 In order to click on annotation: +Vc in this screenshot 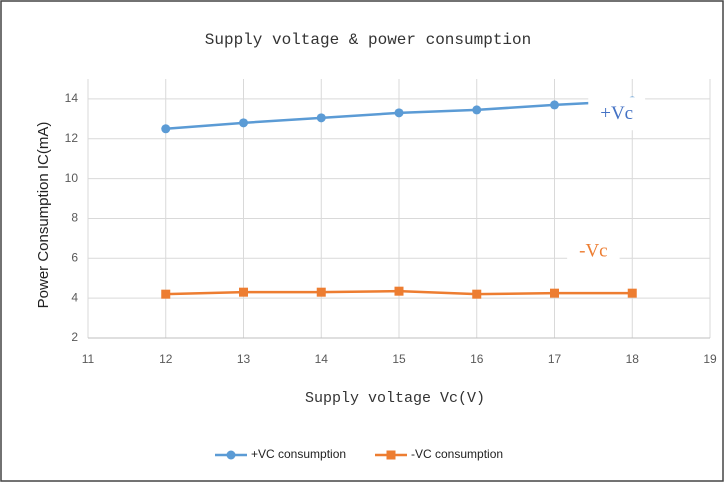, I will do `click(616, 113)`.